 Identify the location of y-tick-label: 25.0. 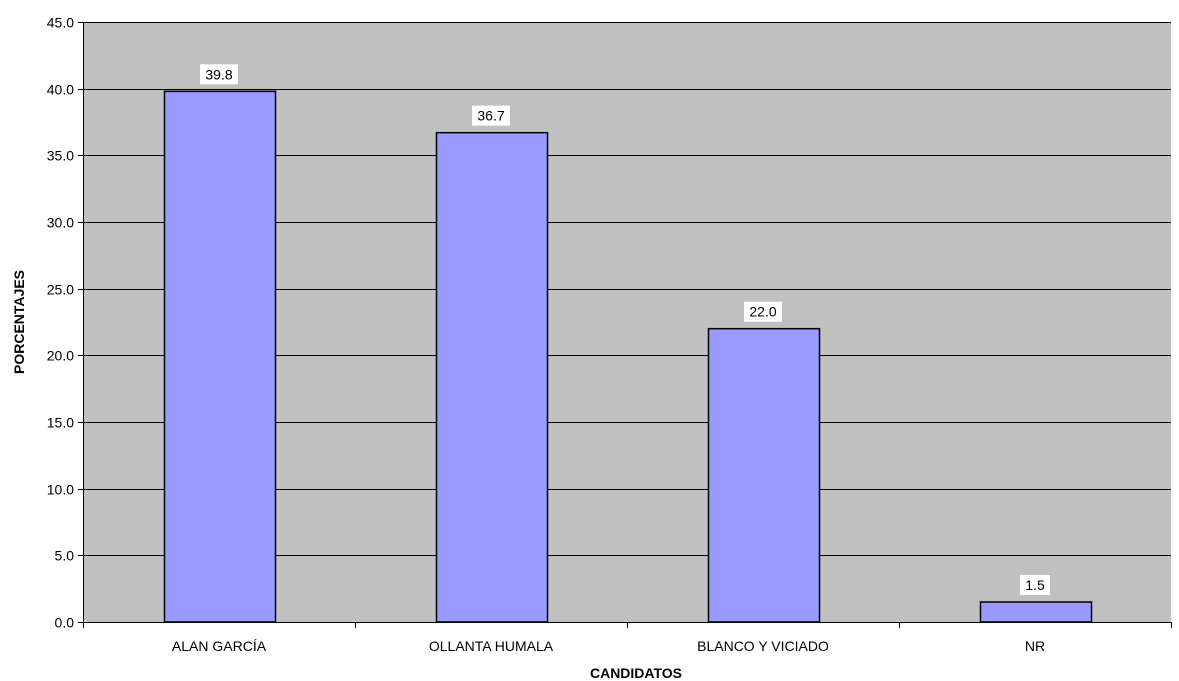
(60, 290).